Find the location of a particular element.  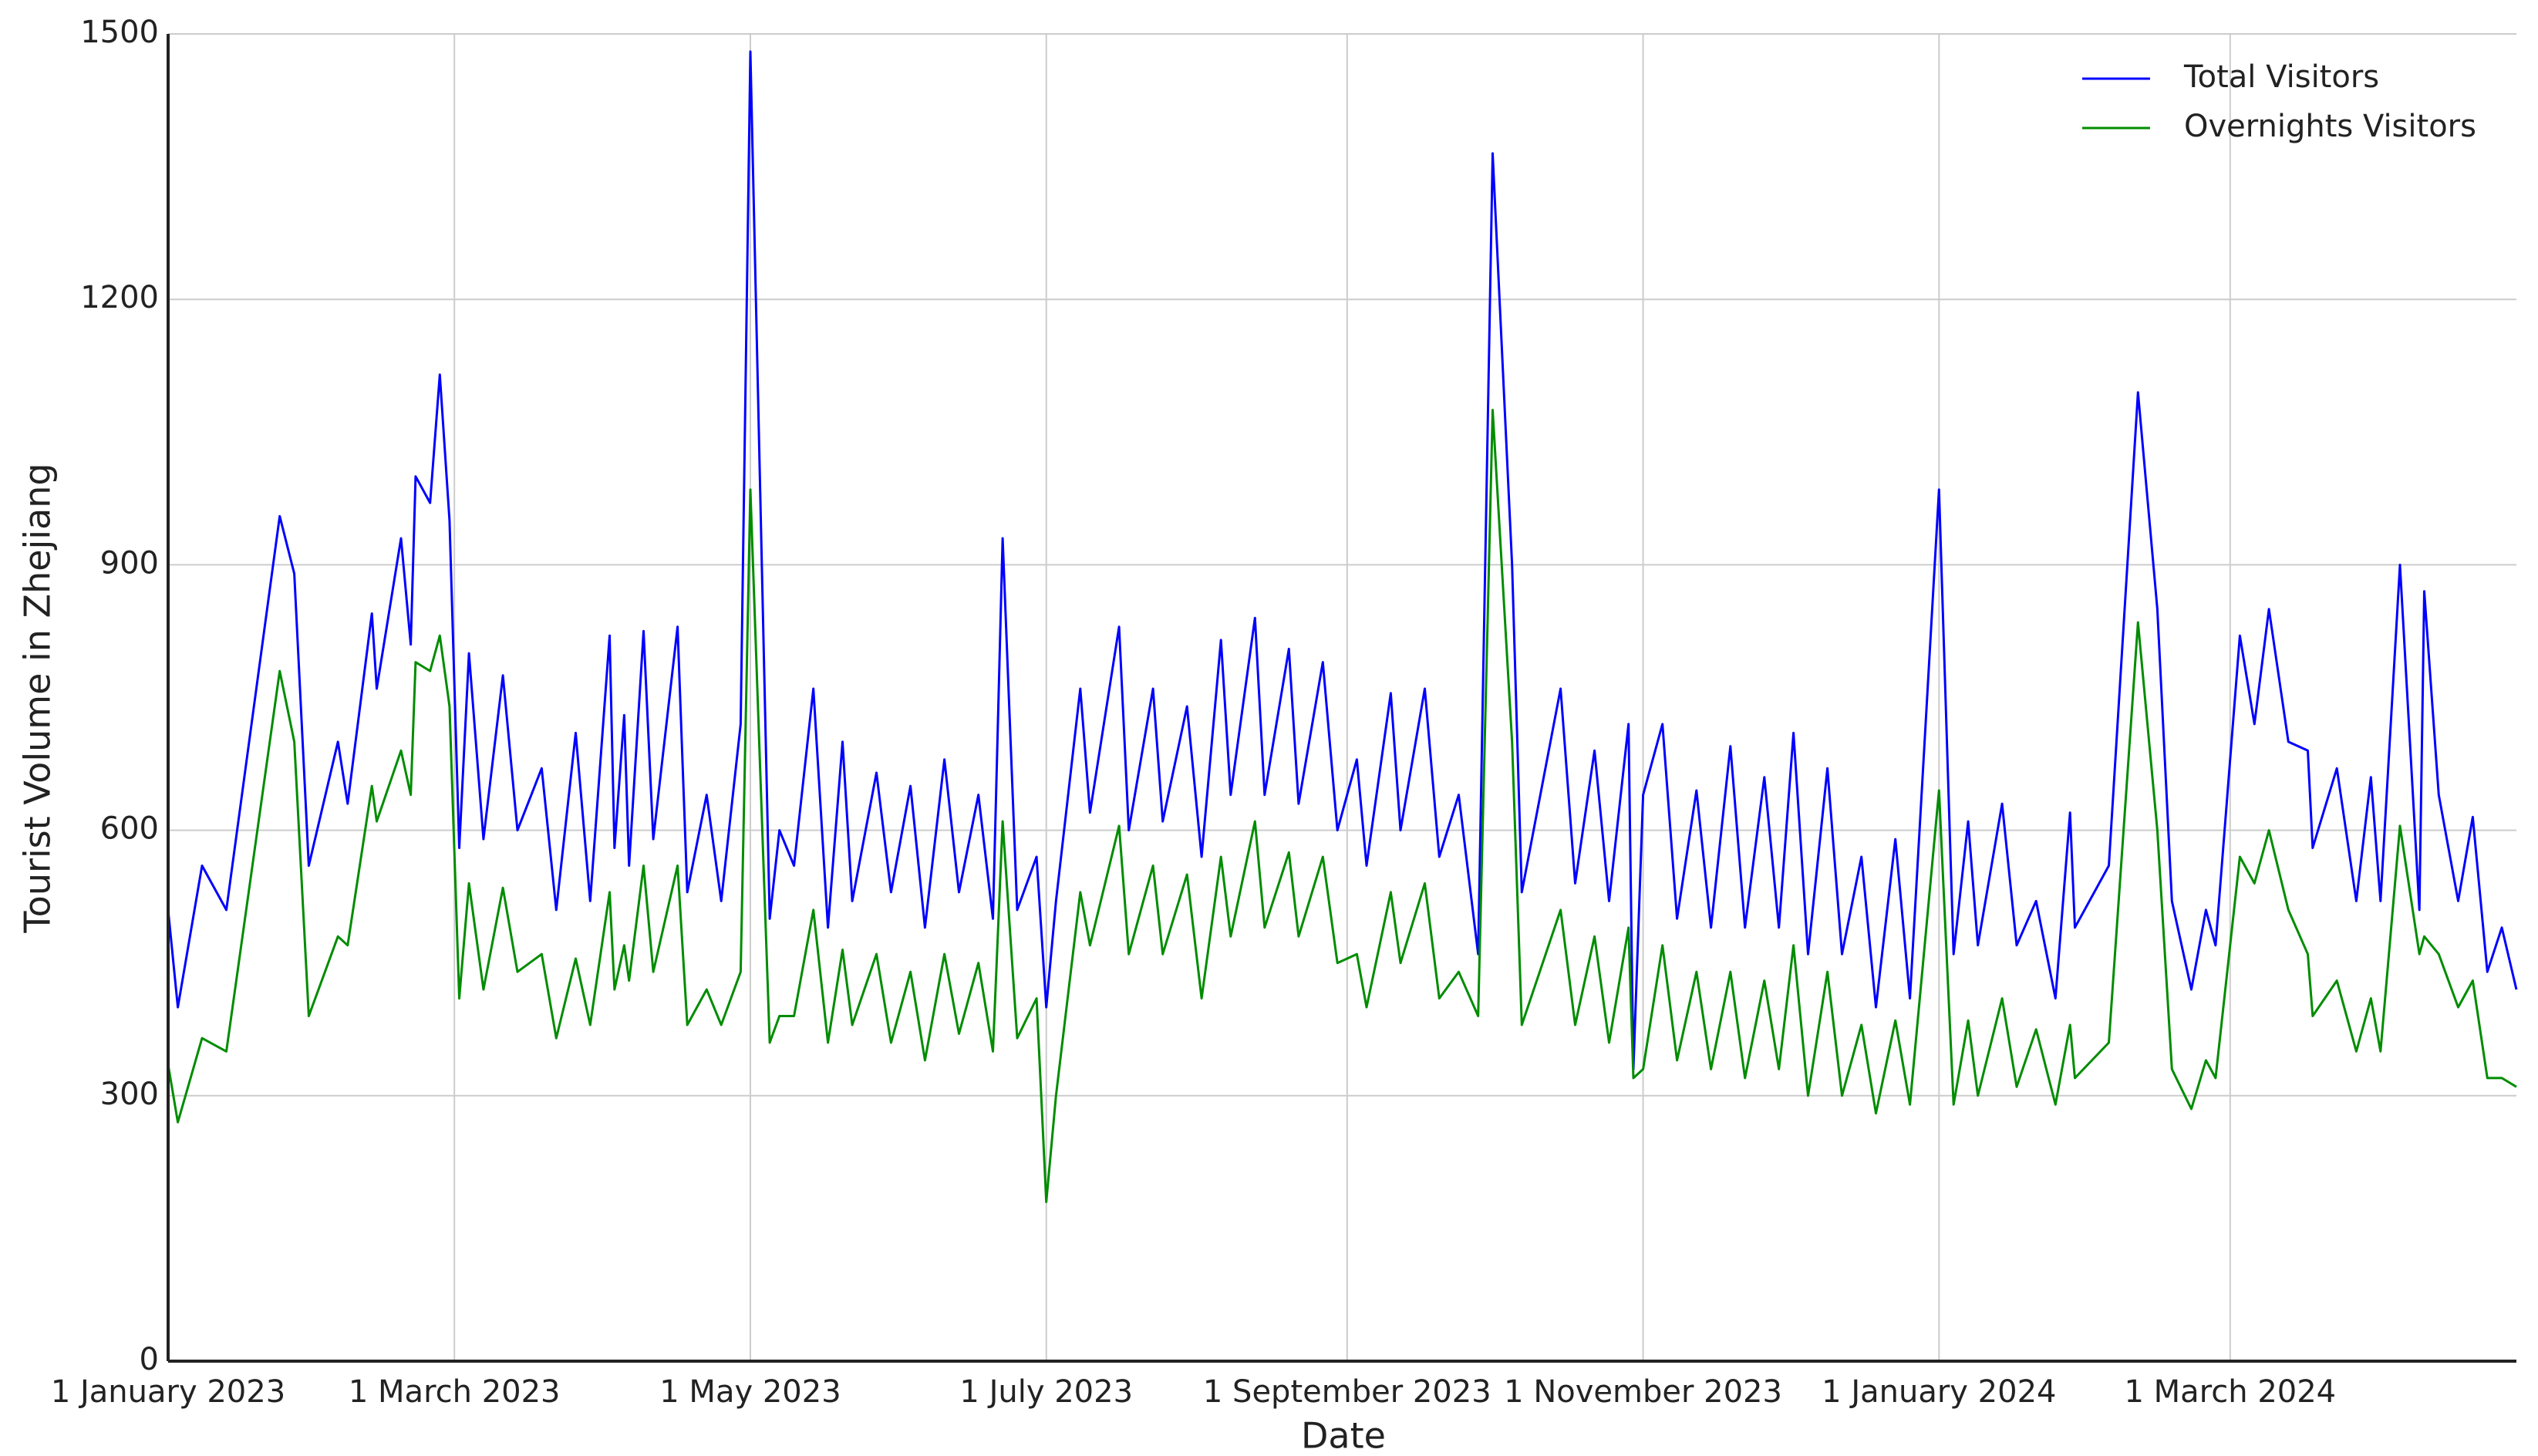

y-tick-label: 600 is located at coordinates (129, 829).